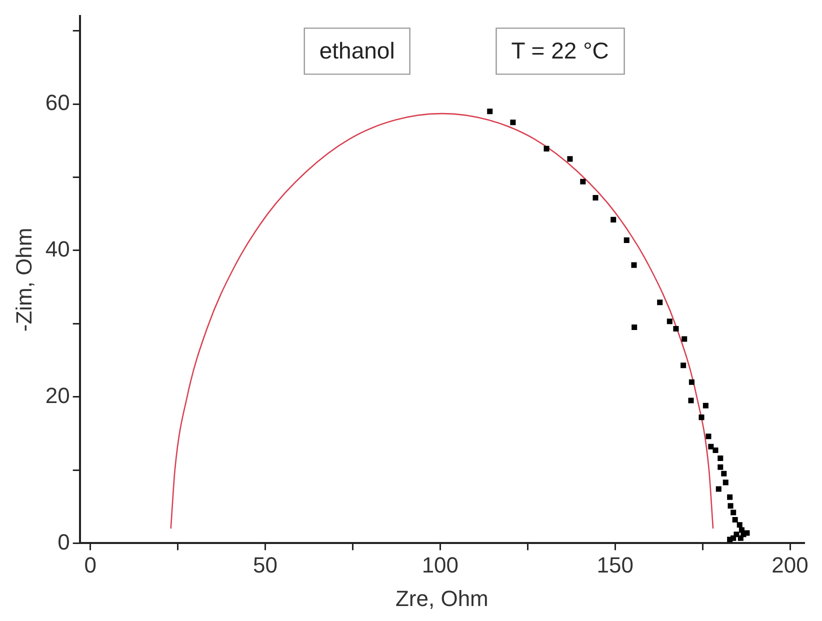 Image resolution: width=822 pixels, height=621 pixels. I want to click on y-tick-label: 60, so click(57, 103).